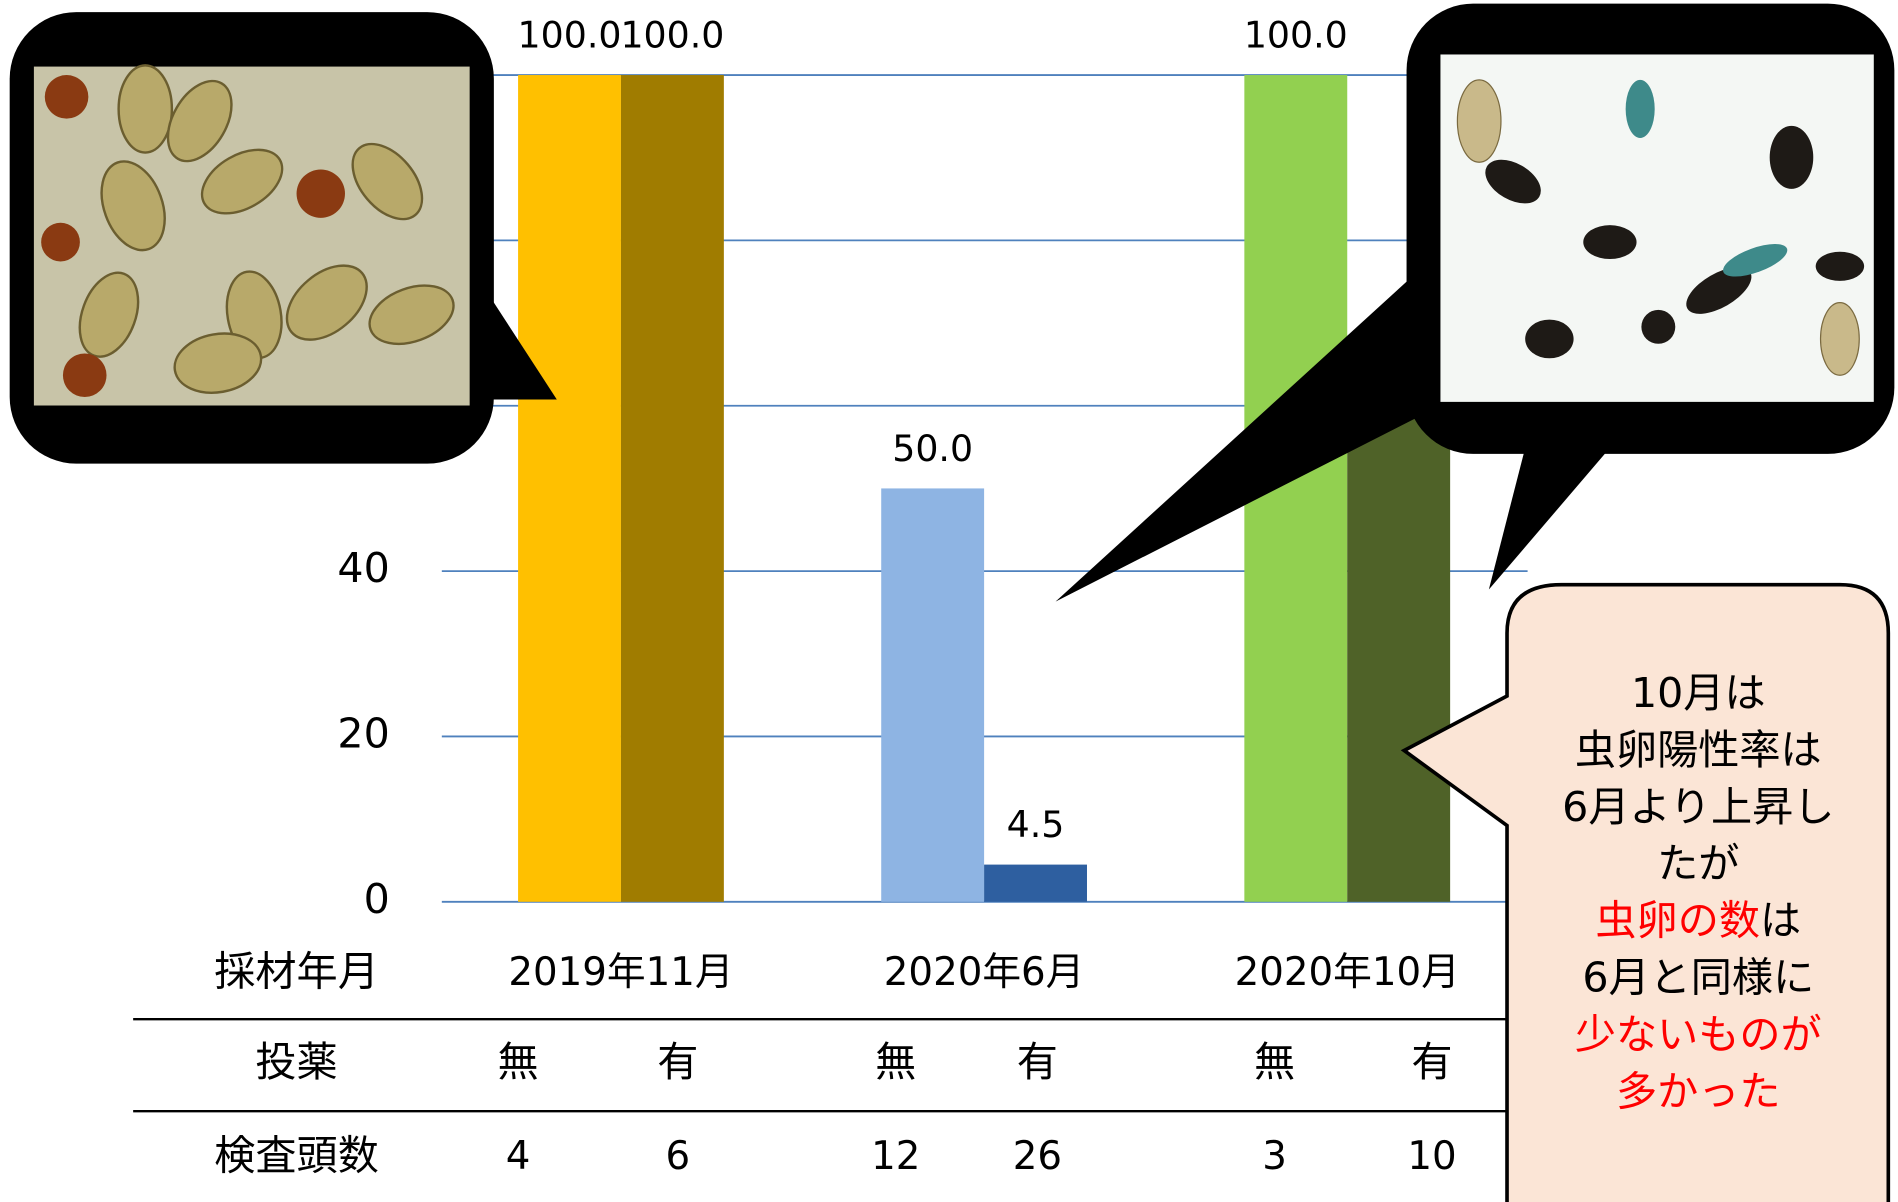 The image size is (1898, 1202). I want to click on callout-line: 多かった, so click(1698, 1091).